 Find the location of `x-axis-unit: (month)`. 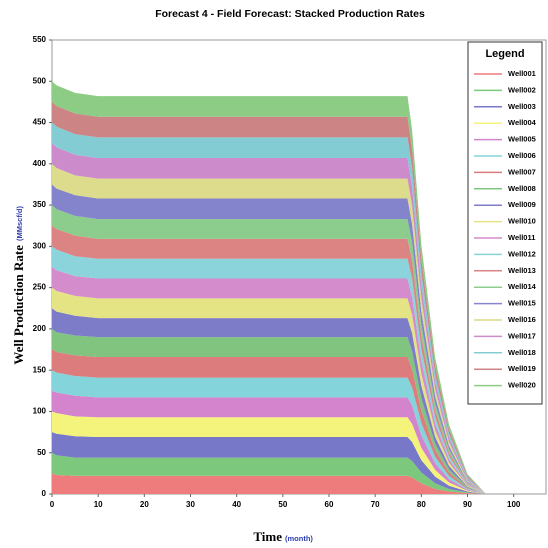

x-axis-unit: (month) is located at coordinates (299, 538).